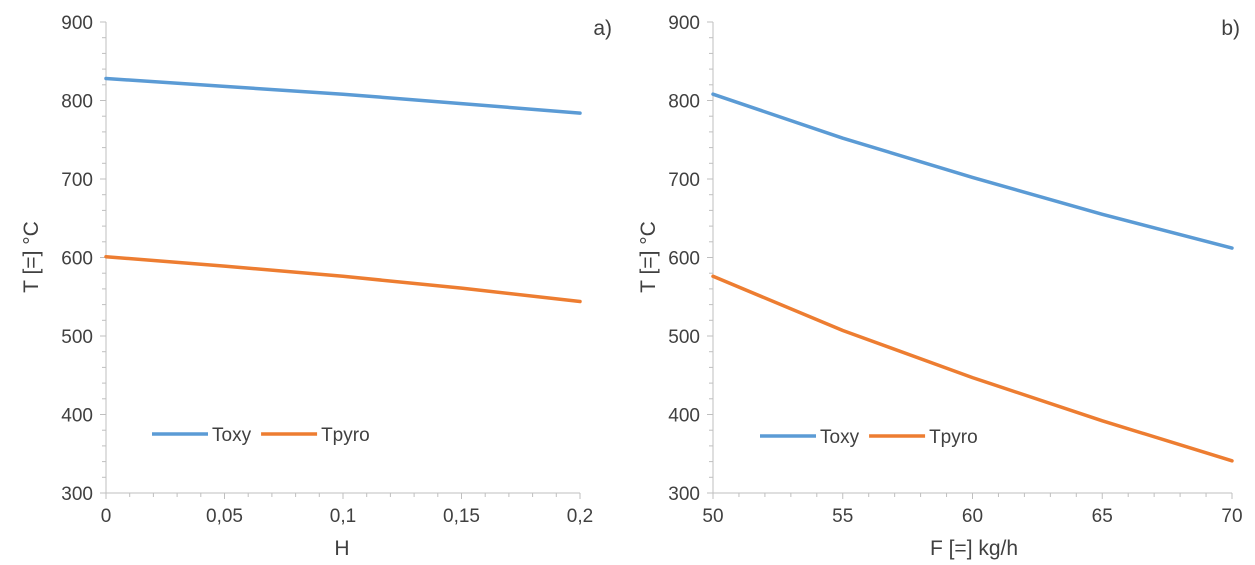 The image size is (1255, 565). Describe the element at coordinates (1231, 516) in the screenshot. I see `x-tick-label: 70` at that location.